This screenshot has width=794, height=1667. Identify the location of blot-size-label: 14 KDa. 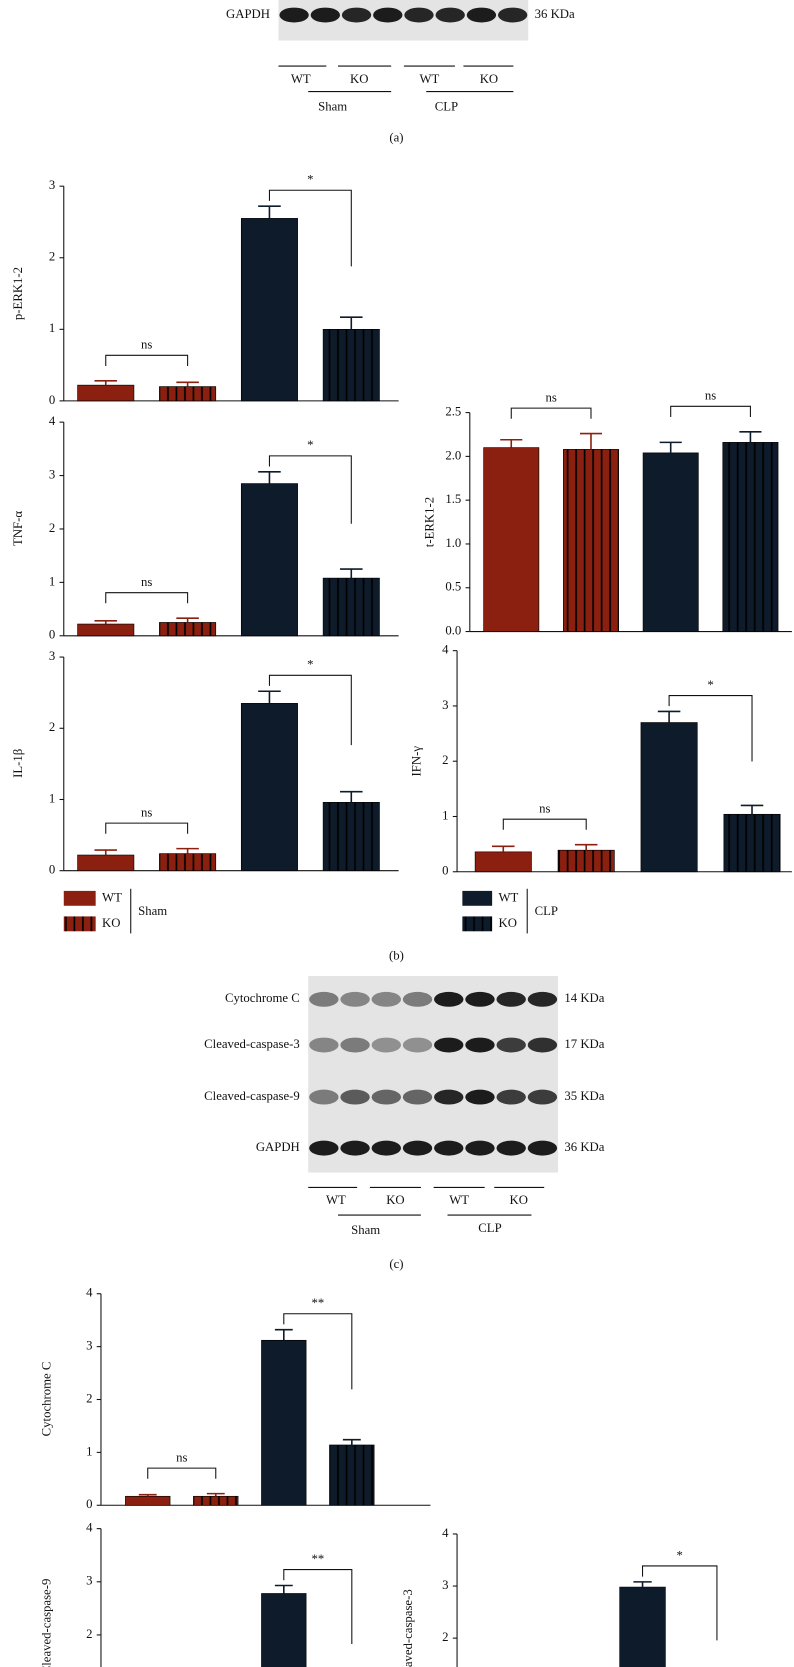
(584, 998).